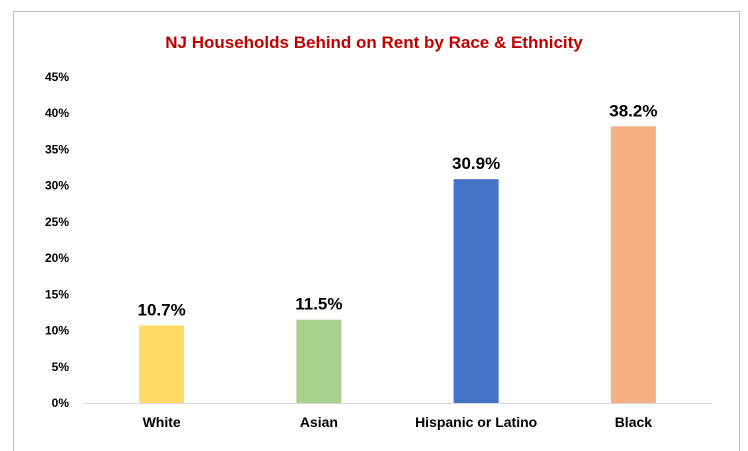 The height and width of the screenshot is (451, 748). Describe the element at coordinates (57, 186) in the screenshot. I see `y-tick-label: 30%` at that location.